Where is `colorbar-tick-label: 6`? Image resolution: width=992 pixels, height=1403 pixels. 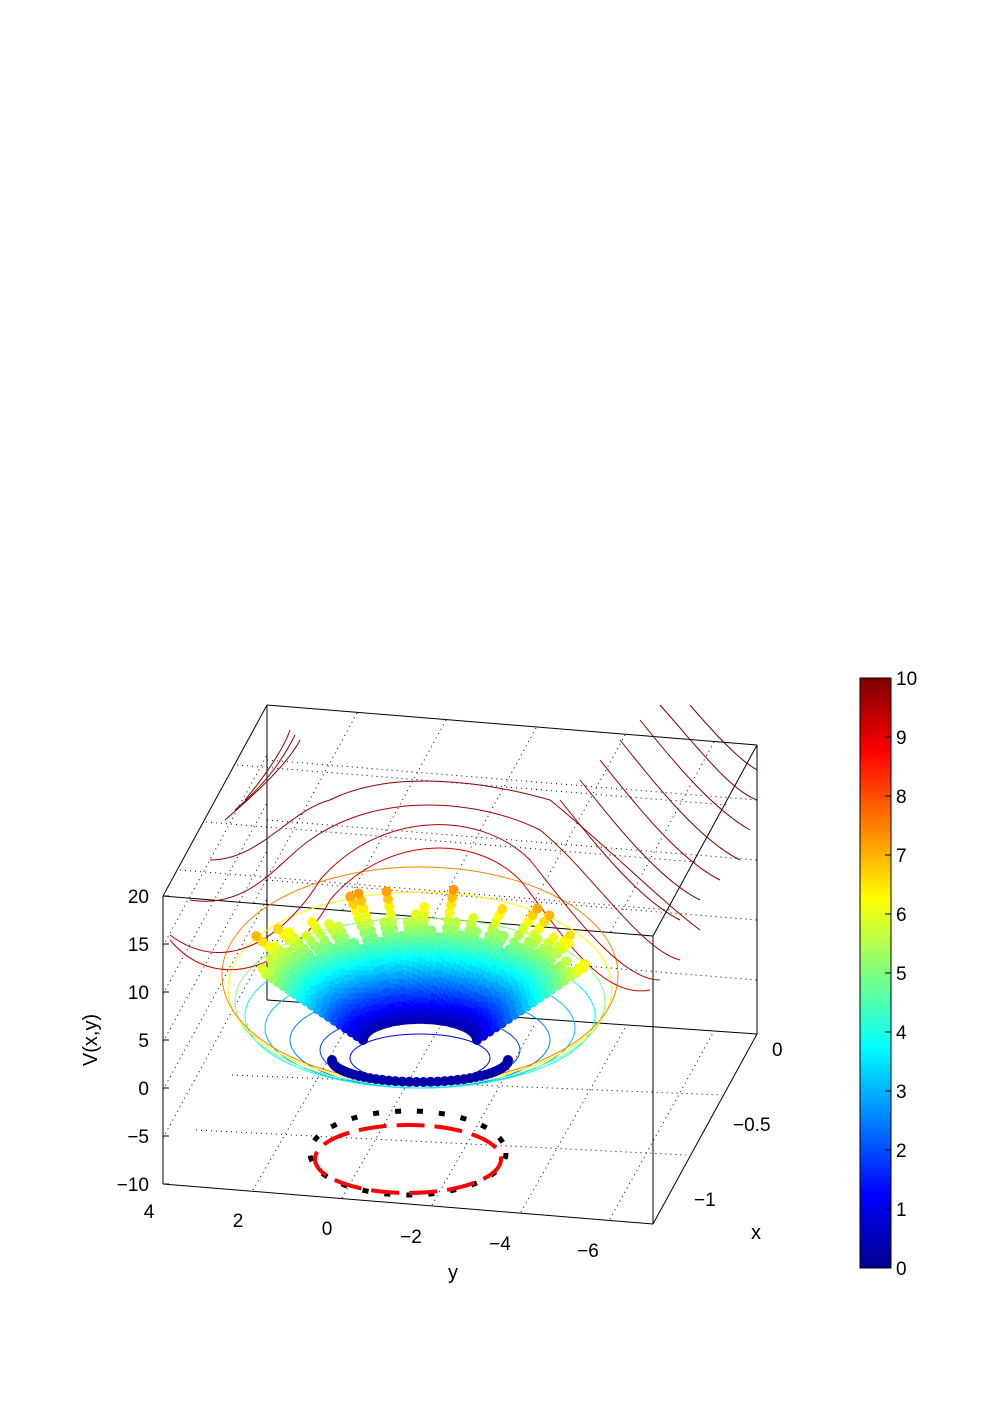 colorbar-tick-label: 6 is located at coordinates (901, 915).